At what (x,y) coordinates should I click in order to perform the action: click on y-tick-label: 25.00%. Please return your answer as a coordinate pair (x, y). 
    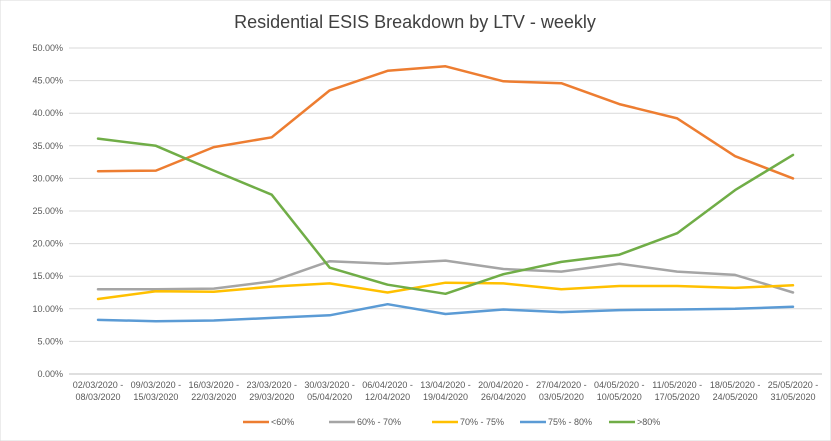
    Looking at the image, I should click on (47, 211).